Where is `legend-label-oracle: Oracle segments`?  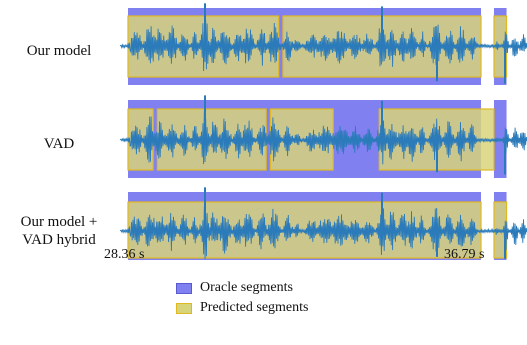
legend-label-oracle: Oracle segments is located at coordinates (246, 287).